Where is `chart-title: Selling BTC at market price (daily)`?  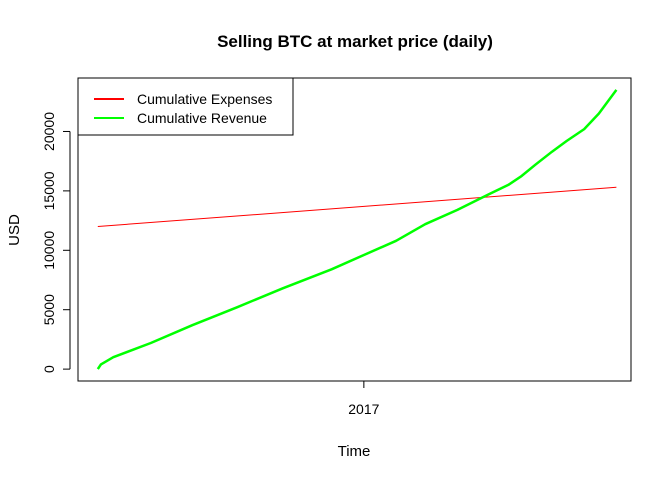
chart-title: Selling BTC at market price (daily) is located at coordinates (355, 41).